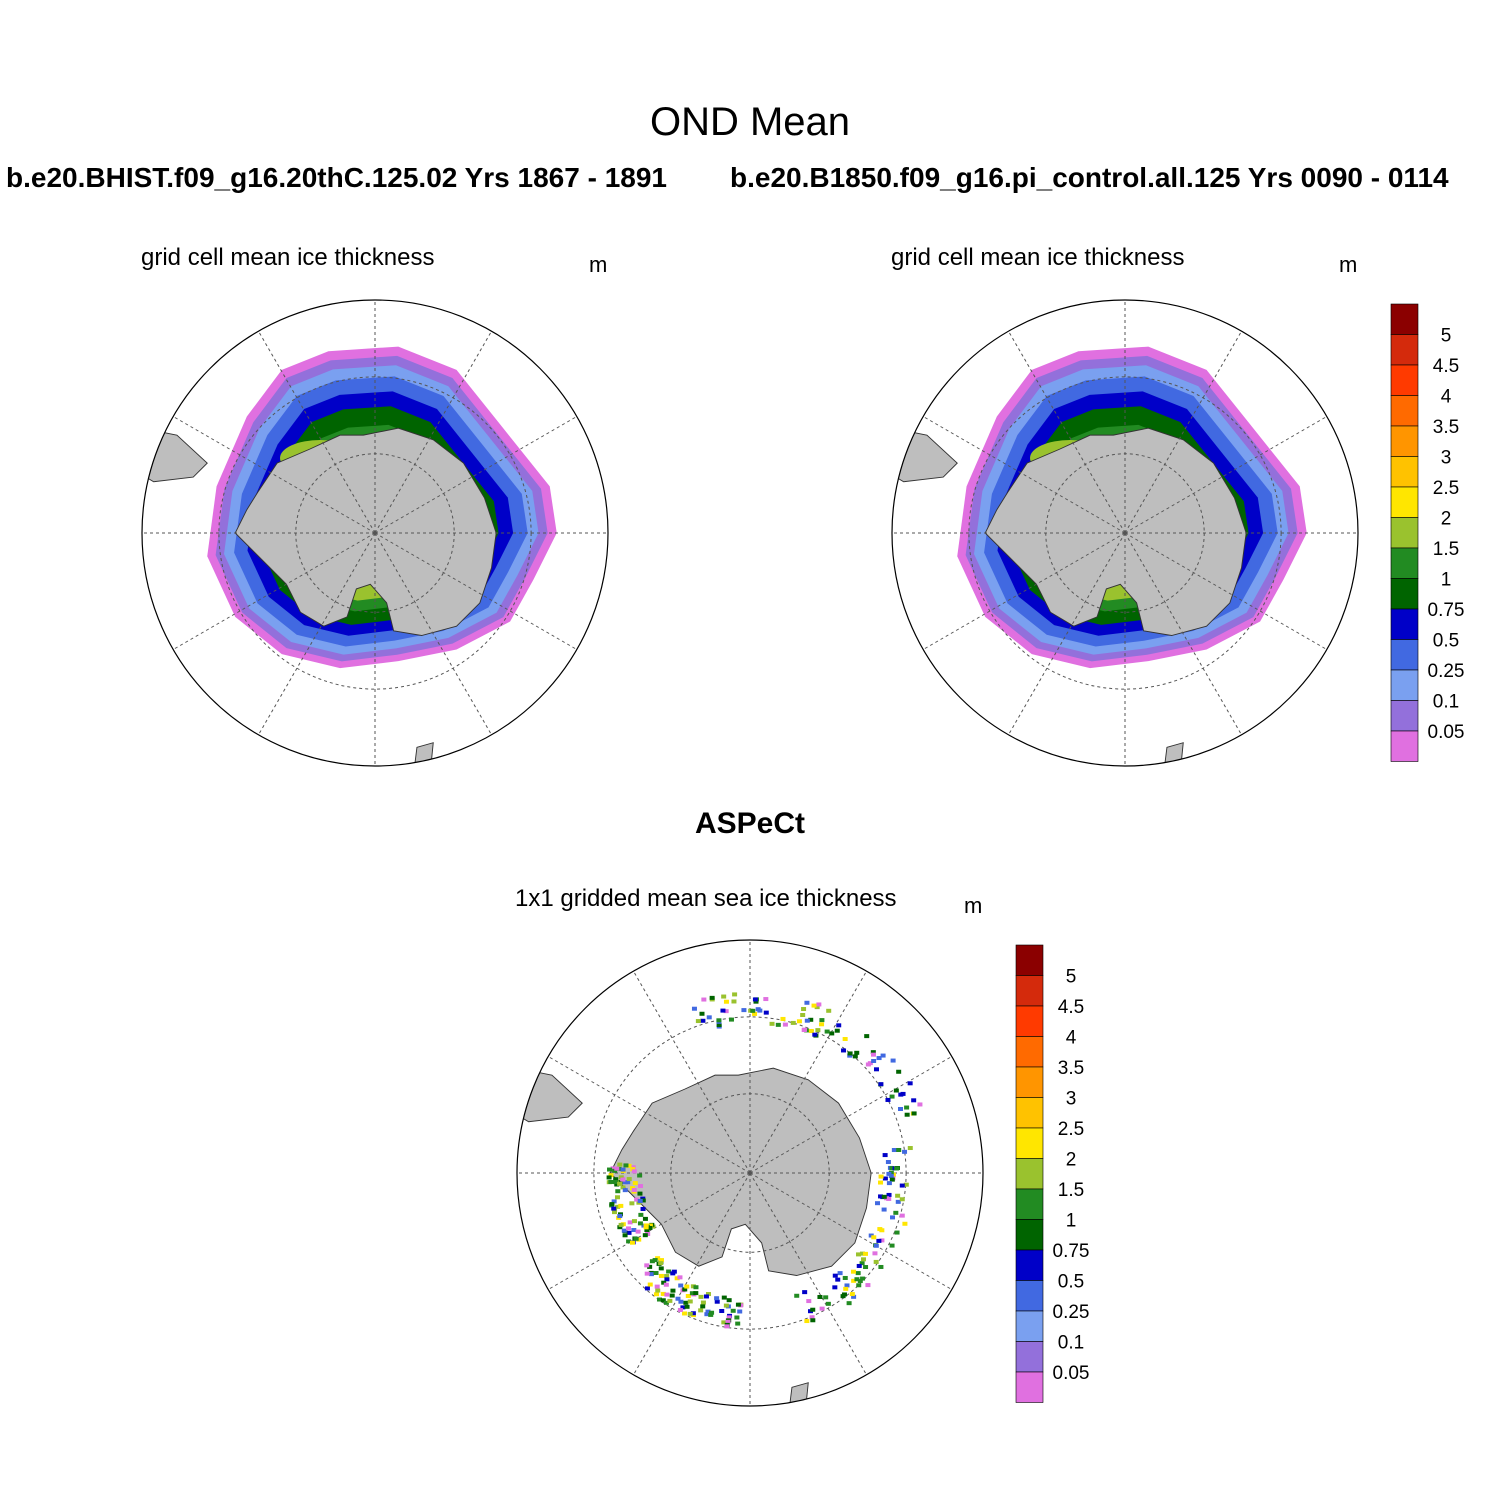  Describe the element at coordinates (764, 1160) in the screenshot. I see `aspect-observation-tracks` at that location.